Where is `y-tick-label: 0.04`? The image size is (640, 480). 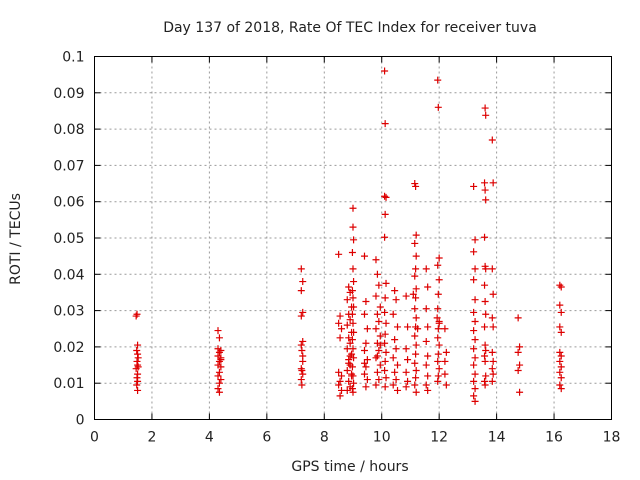
y-tick-label: 0.04 is located at coordinates (68, 275).